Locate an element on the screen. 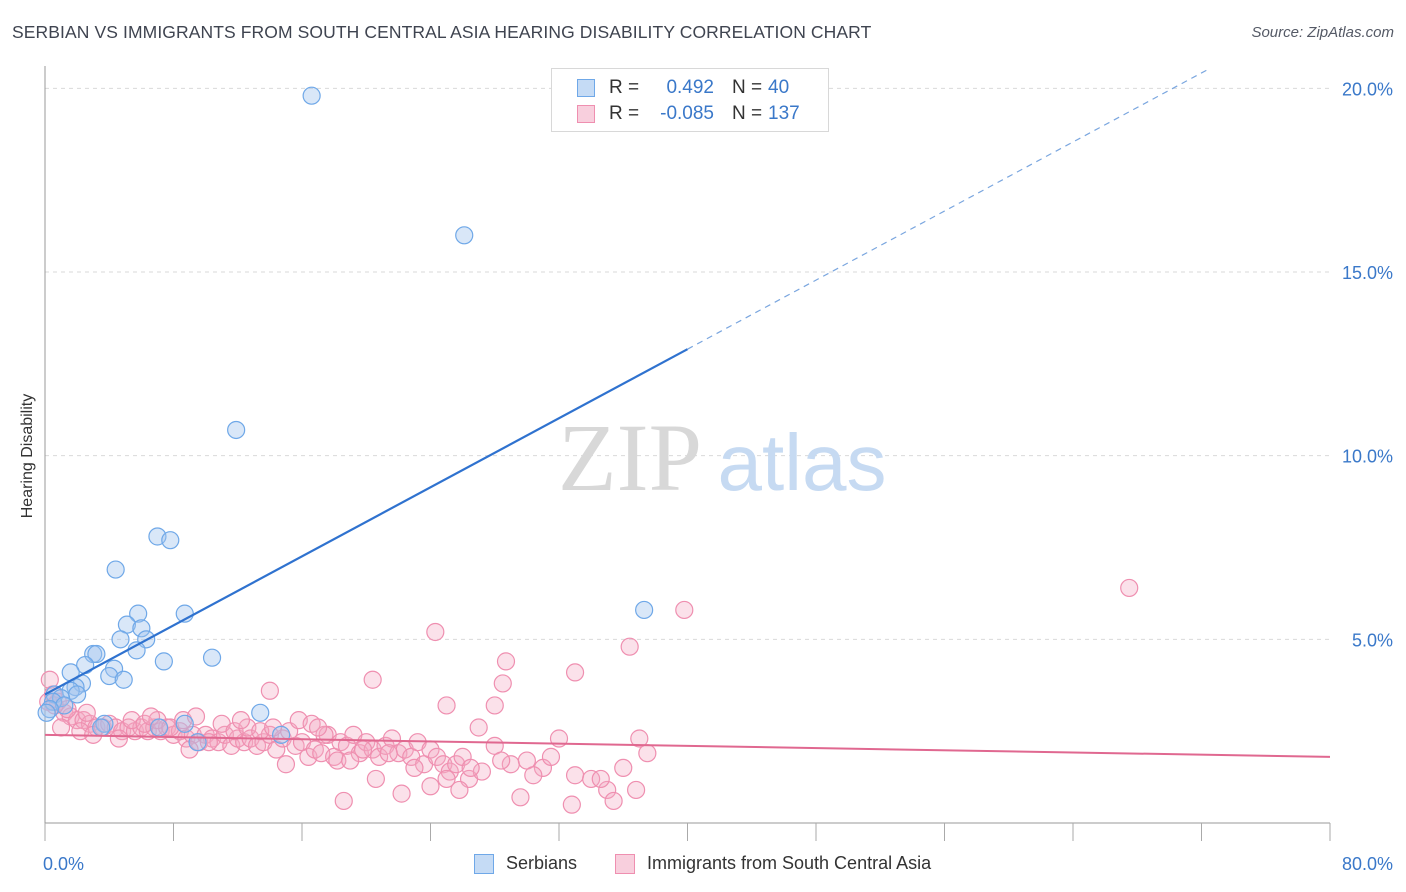 The image size is (1406, 892). y-tick-label: 5.0% is located at coordinates (1372, 640).